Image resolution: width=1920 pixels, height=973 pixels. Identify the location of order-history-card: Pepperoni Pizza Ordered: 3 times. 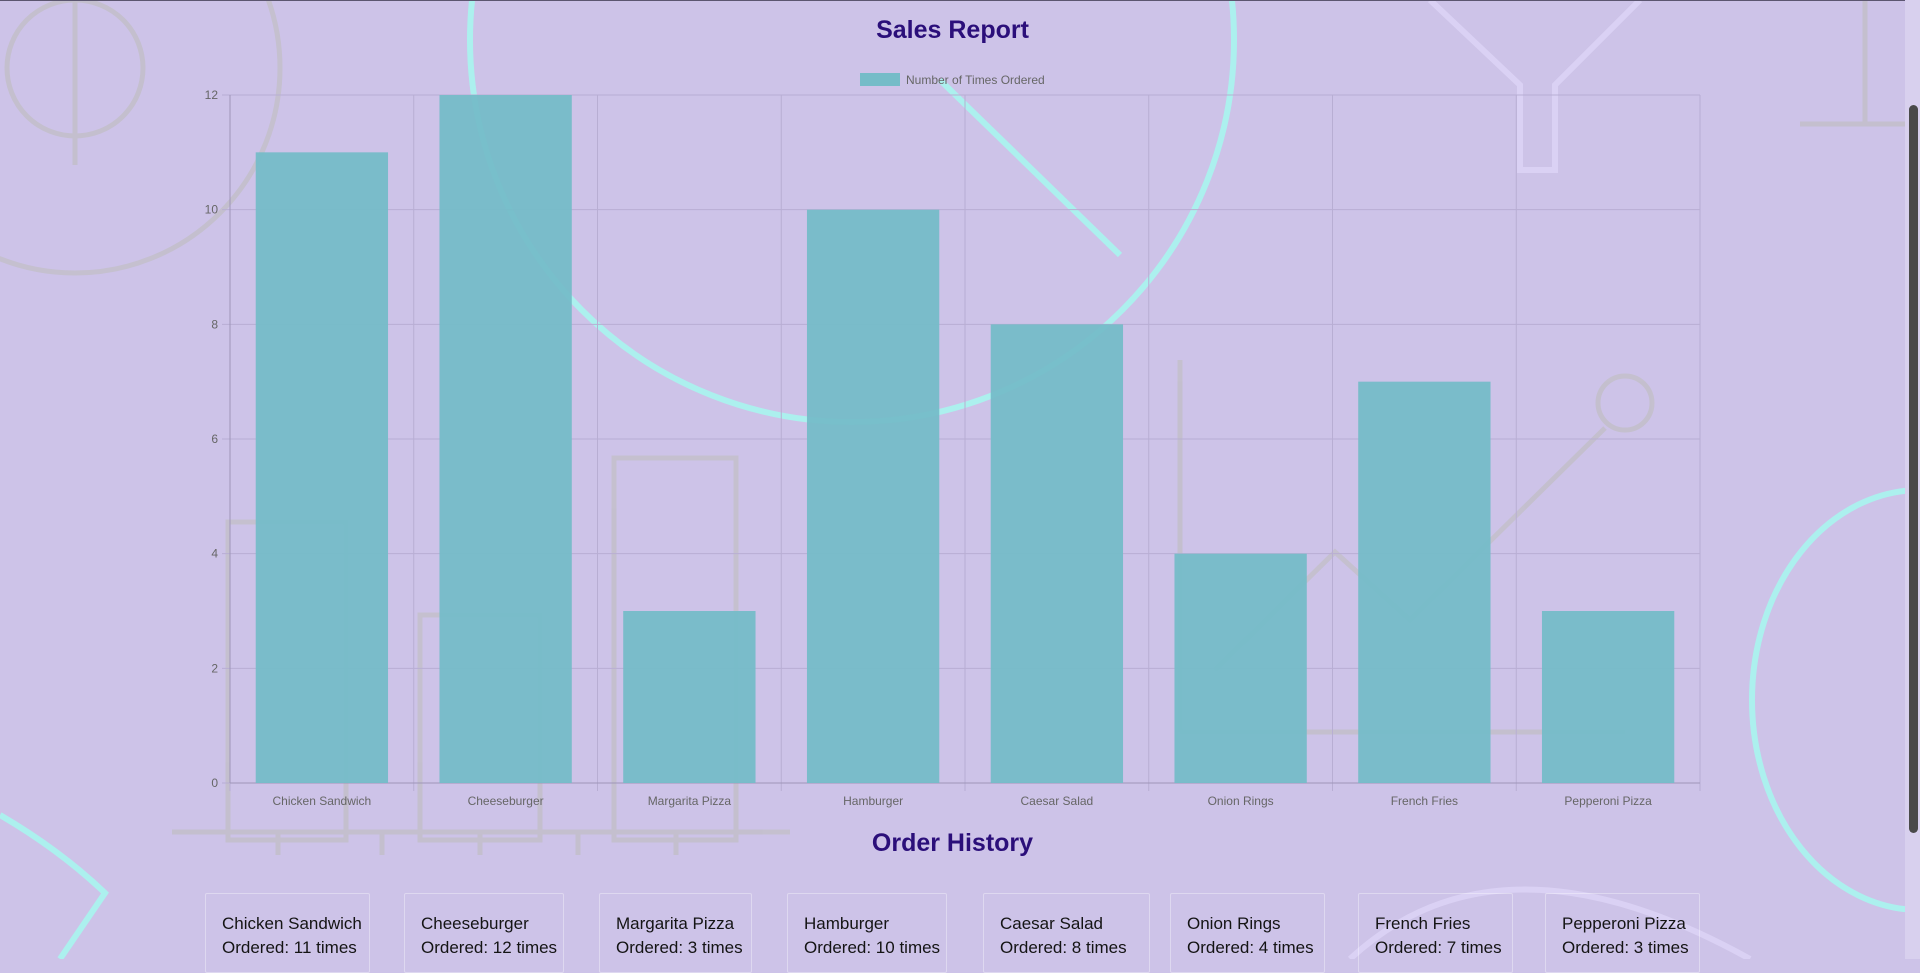
(1622, 933).